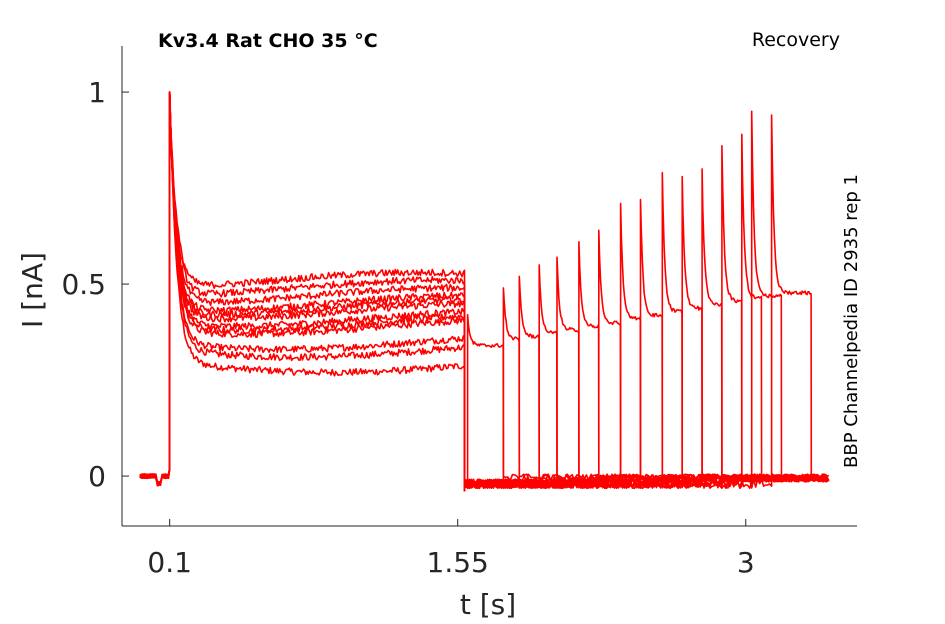 The width and height of the screenshot is (945, 624). Describe the element at coordinates (458, 562) in the screenshot. I see `x-tick-label: 1.55` at that location.